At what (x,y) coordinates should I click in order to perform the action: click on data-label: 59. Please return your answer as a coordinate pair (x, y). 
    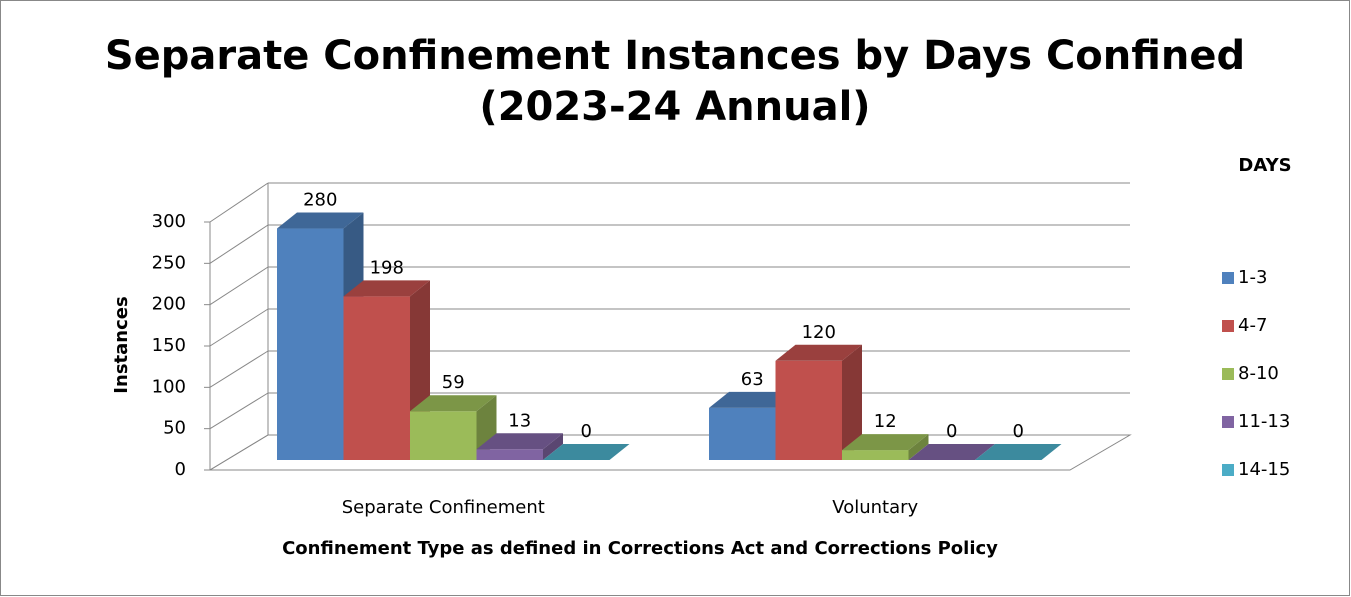
    Looking at the image, I should click on (453, 382).